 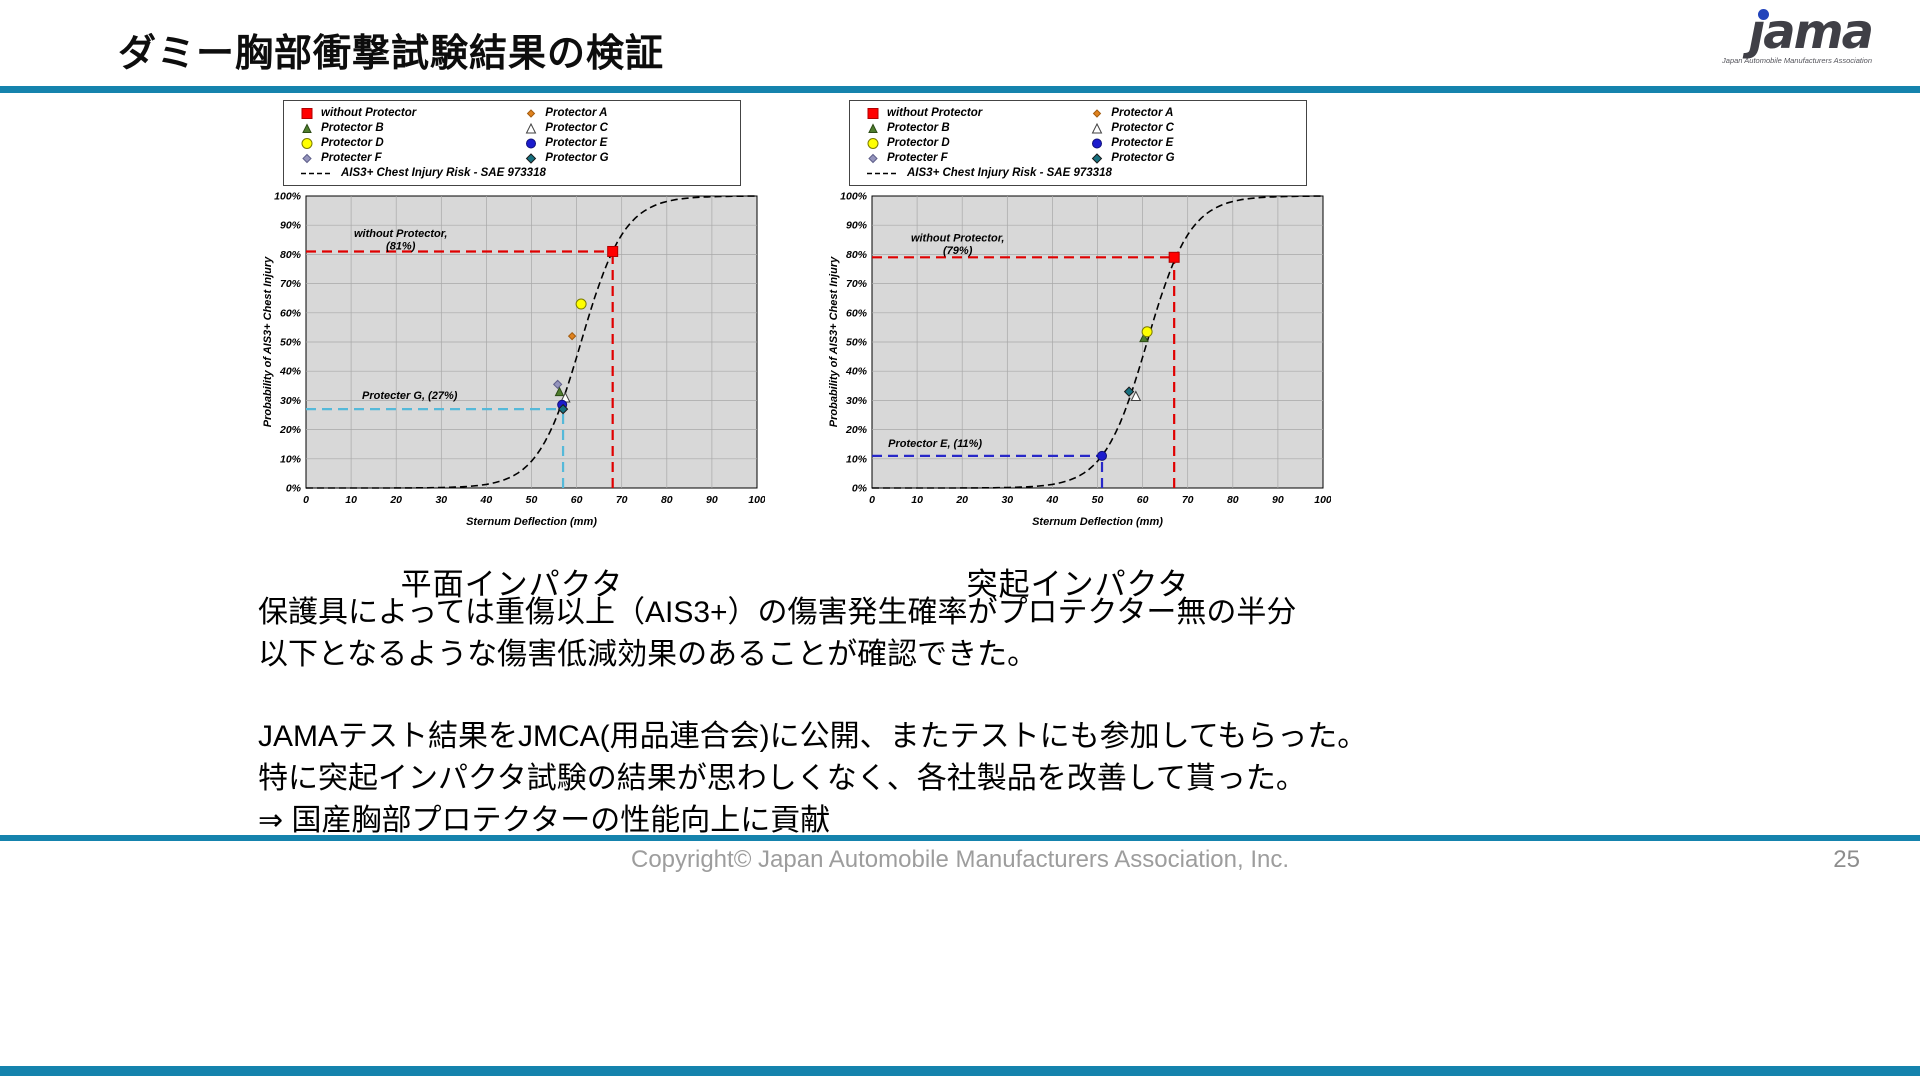 I want to click on svg-text: 70, so click(x=1187, y=500).